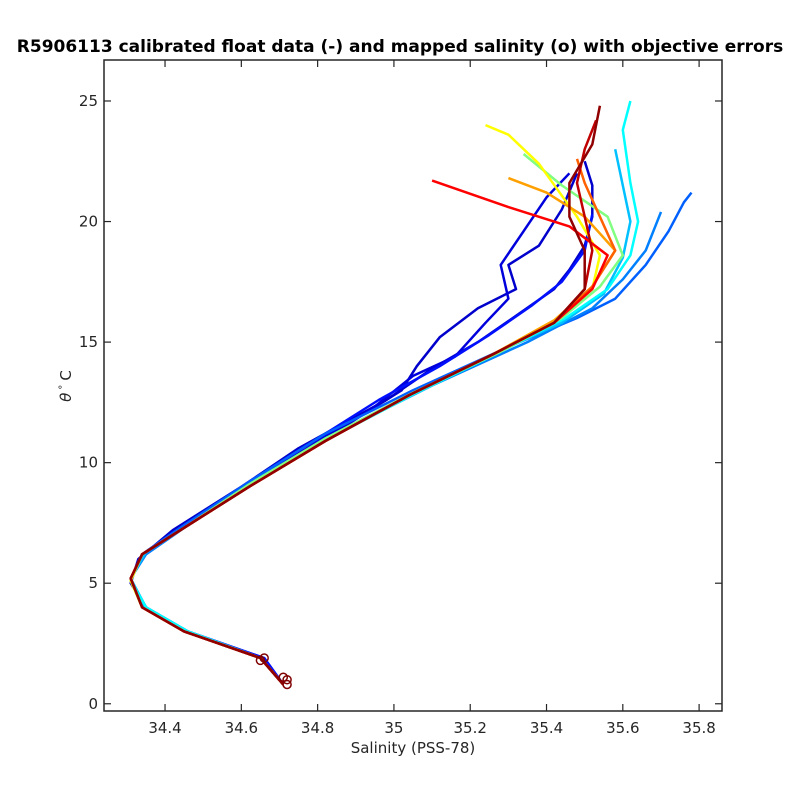 The image size is (800, 800). I want to click on x-tick-label: 34.4, so click(164, 728).